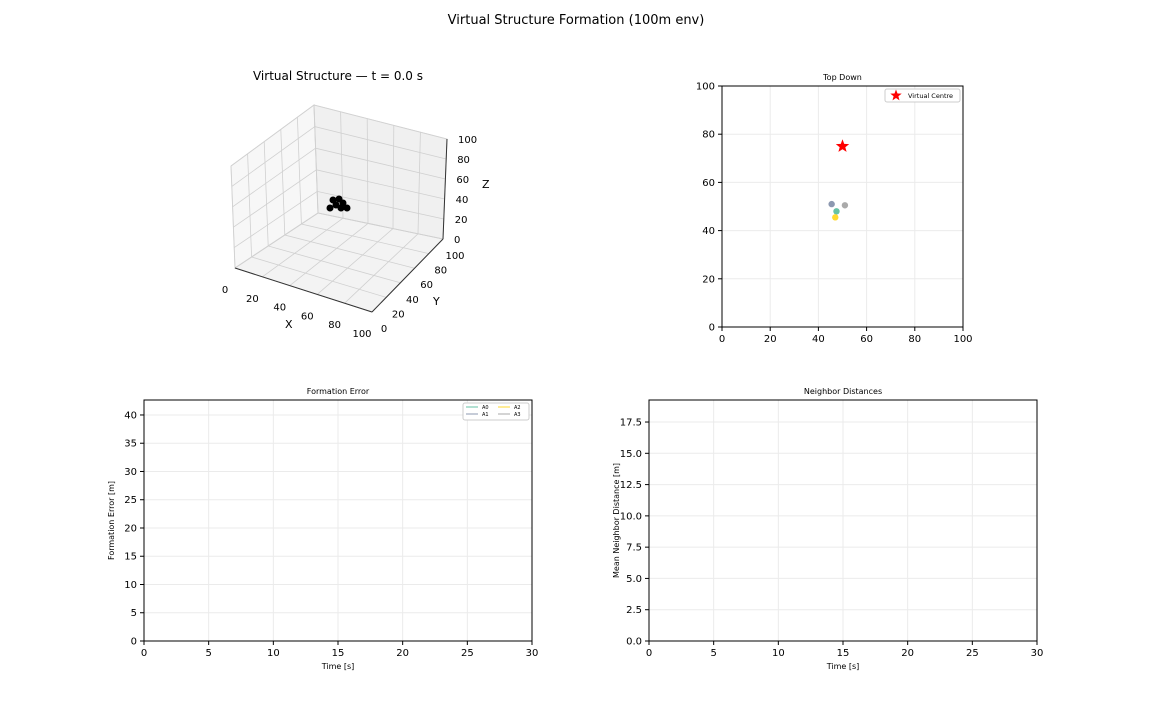 This screenshot has height=720, width=1152. What do you see at coordinates (338, 76) in the screenshot?
I see `3d-title: Virtual Structure — t = 0.0 s` at bounding box center [338, 76].